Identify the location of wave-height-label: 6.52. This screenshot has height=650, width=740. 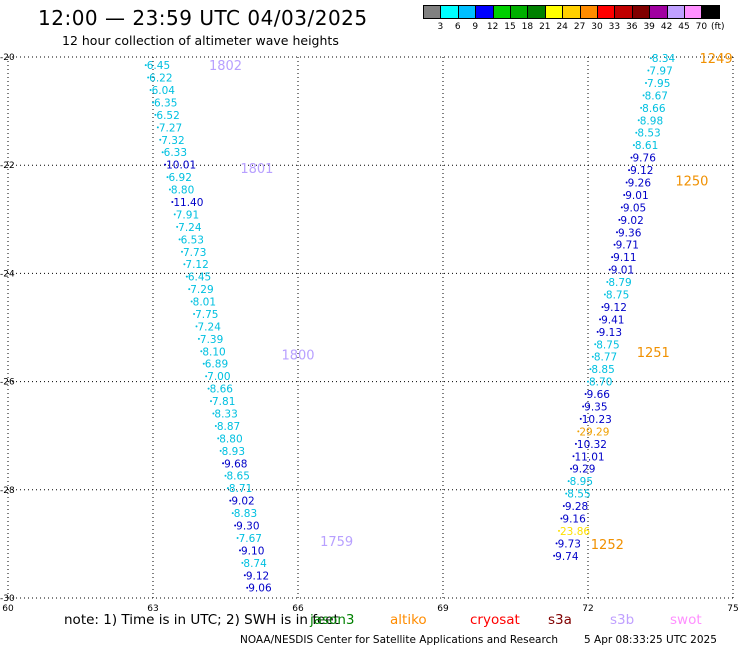
(167, 116).